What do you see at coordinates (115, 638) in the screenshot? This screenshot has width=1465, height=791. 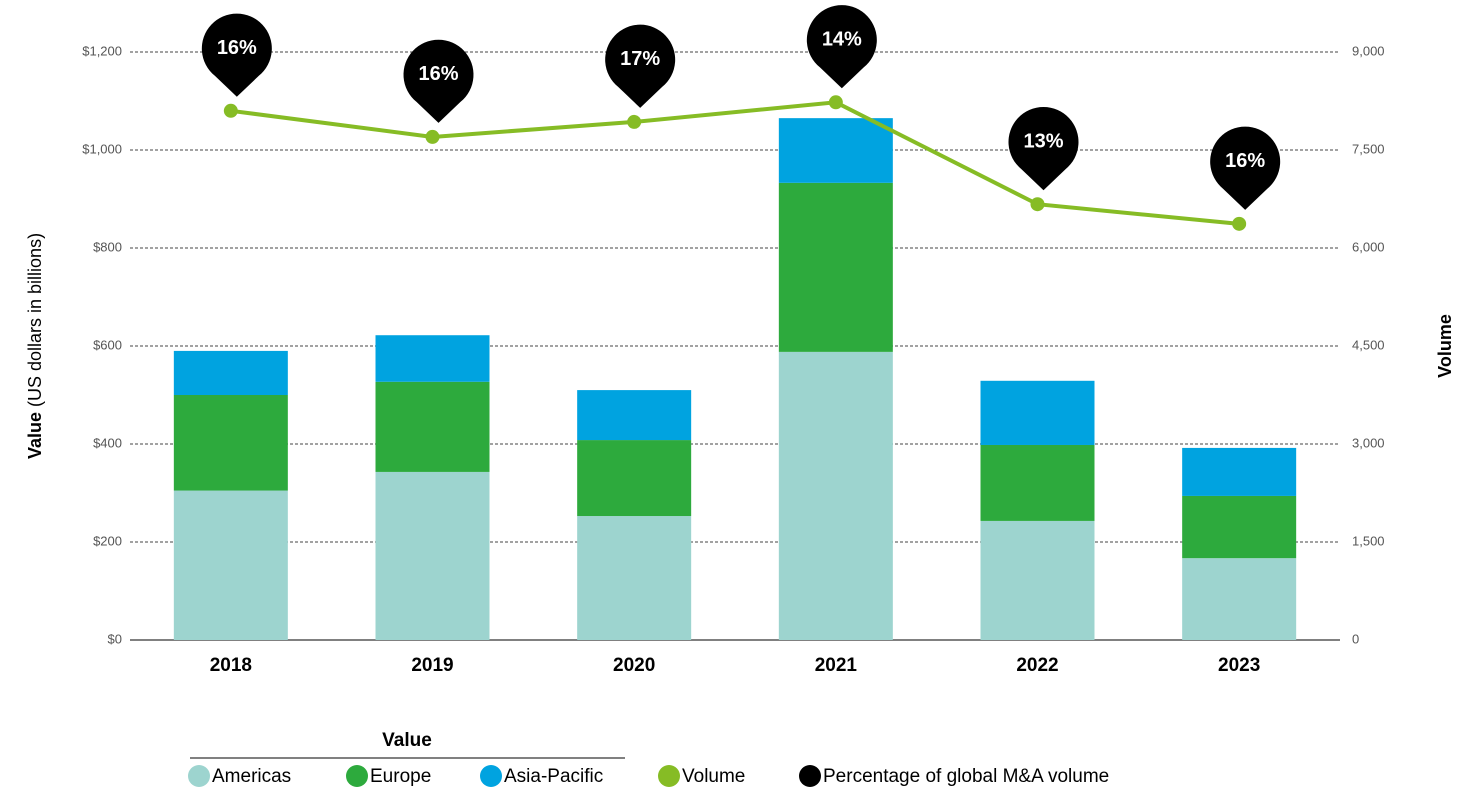 I see `y-tick-label: $0` at bounding box center [115, 638].